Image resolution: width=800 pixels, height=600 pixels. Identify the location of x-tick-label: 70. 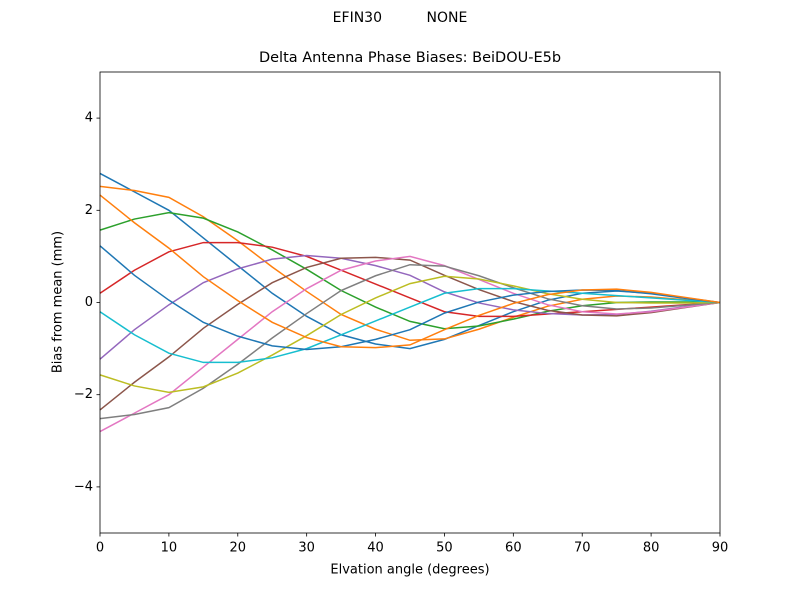
(582, 548).